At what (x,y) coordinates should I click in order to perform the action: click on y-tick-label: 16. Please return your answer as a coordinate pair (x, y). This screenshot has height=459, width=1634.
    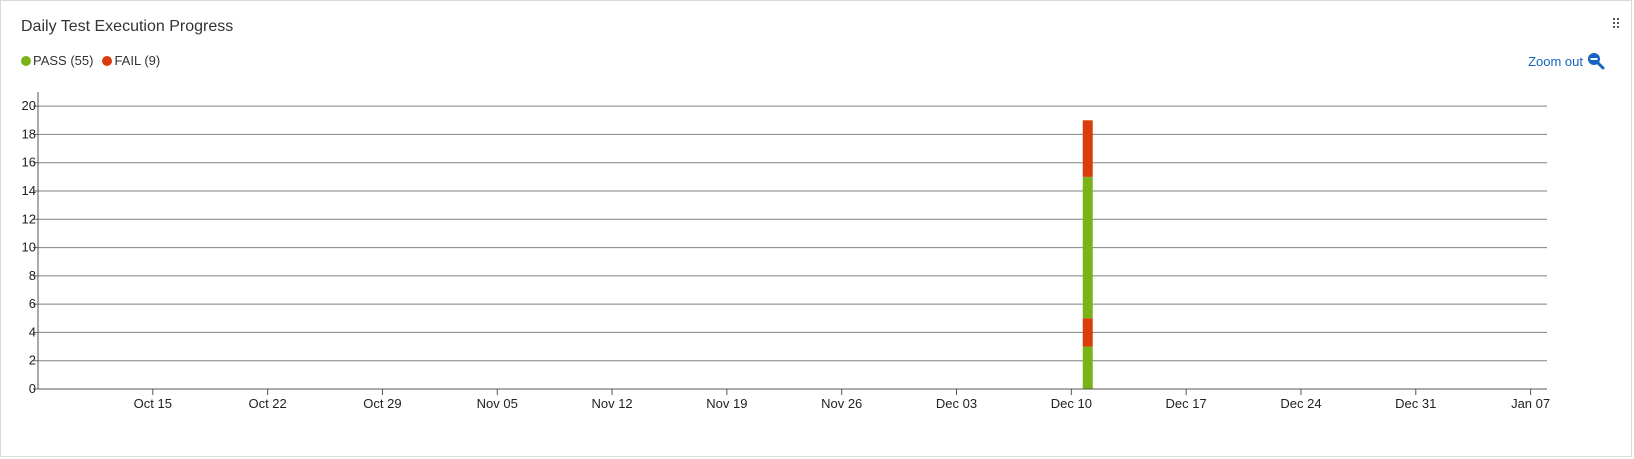
    Looking at the image, I should click on (29, 162).